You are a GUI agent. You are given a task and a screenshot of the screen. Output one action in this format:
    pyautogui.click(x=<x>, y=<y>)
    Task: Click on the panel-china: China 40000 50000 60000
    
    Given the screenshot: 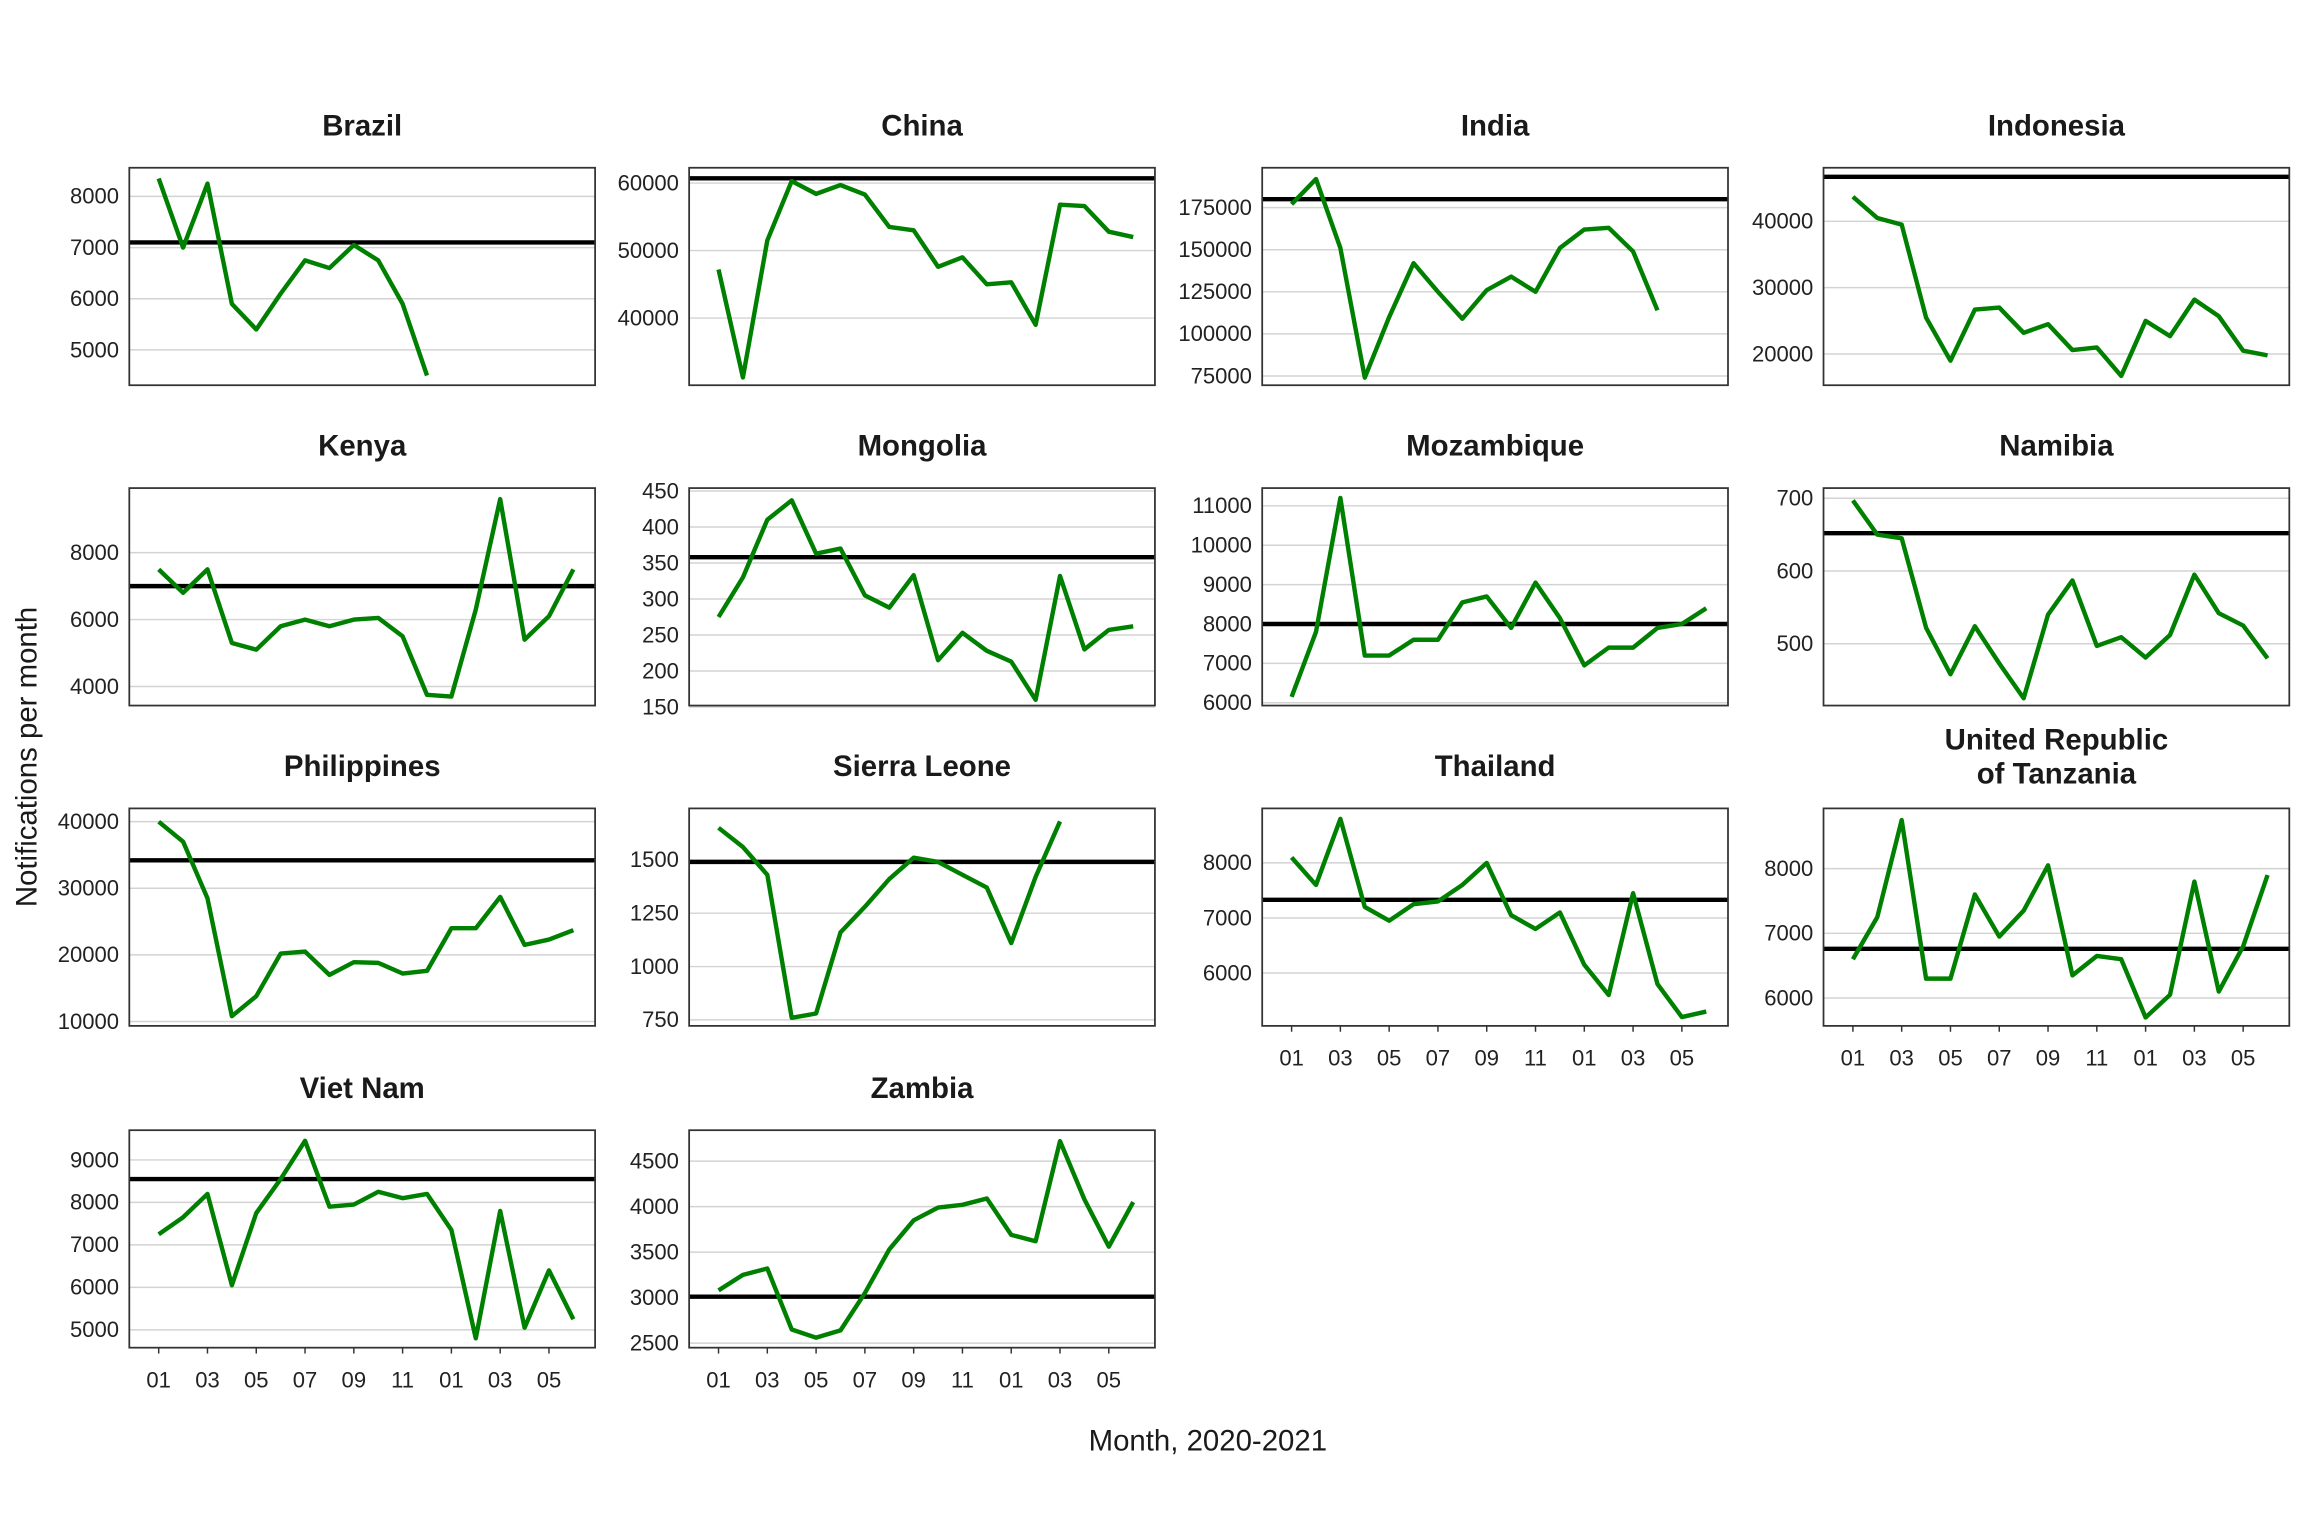 What is the action you would take?
    pyautogui.click(x=887, y=248)
    